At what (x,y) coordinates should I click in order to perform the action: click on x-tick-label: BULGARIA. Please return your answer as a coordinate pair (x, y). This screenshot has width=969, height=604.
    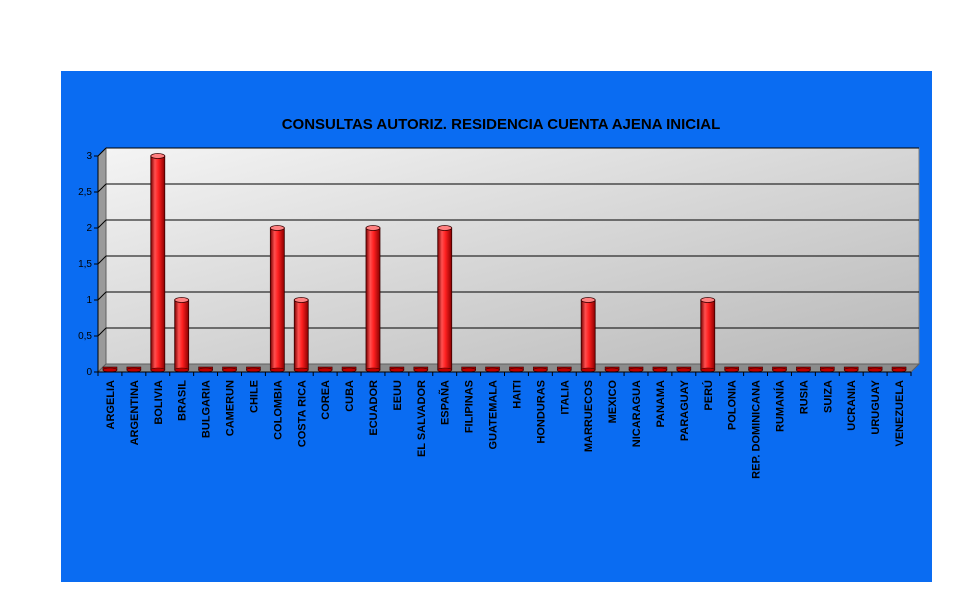
    Looking at the image, I should click on (207, 409).